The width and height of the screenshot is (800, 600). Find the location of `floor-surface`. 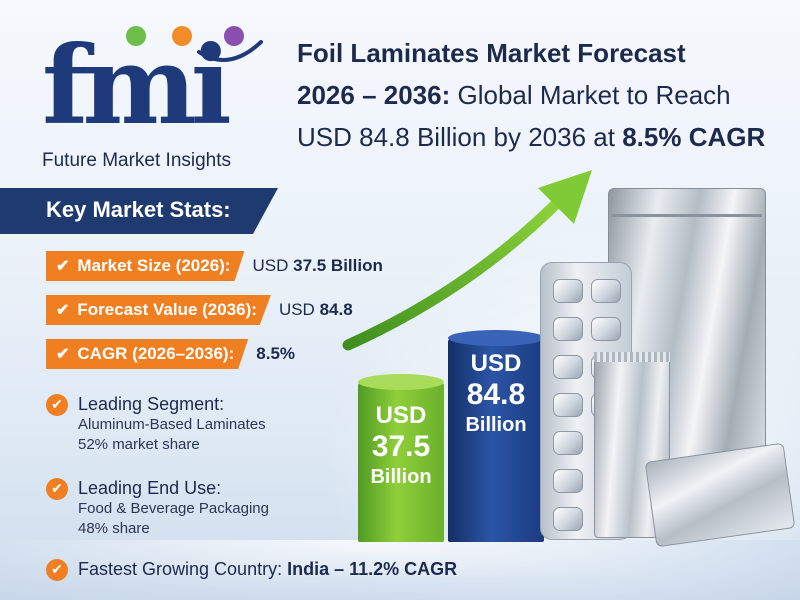

floor-surface is located at coordinates (400, 570).